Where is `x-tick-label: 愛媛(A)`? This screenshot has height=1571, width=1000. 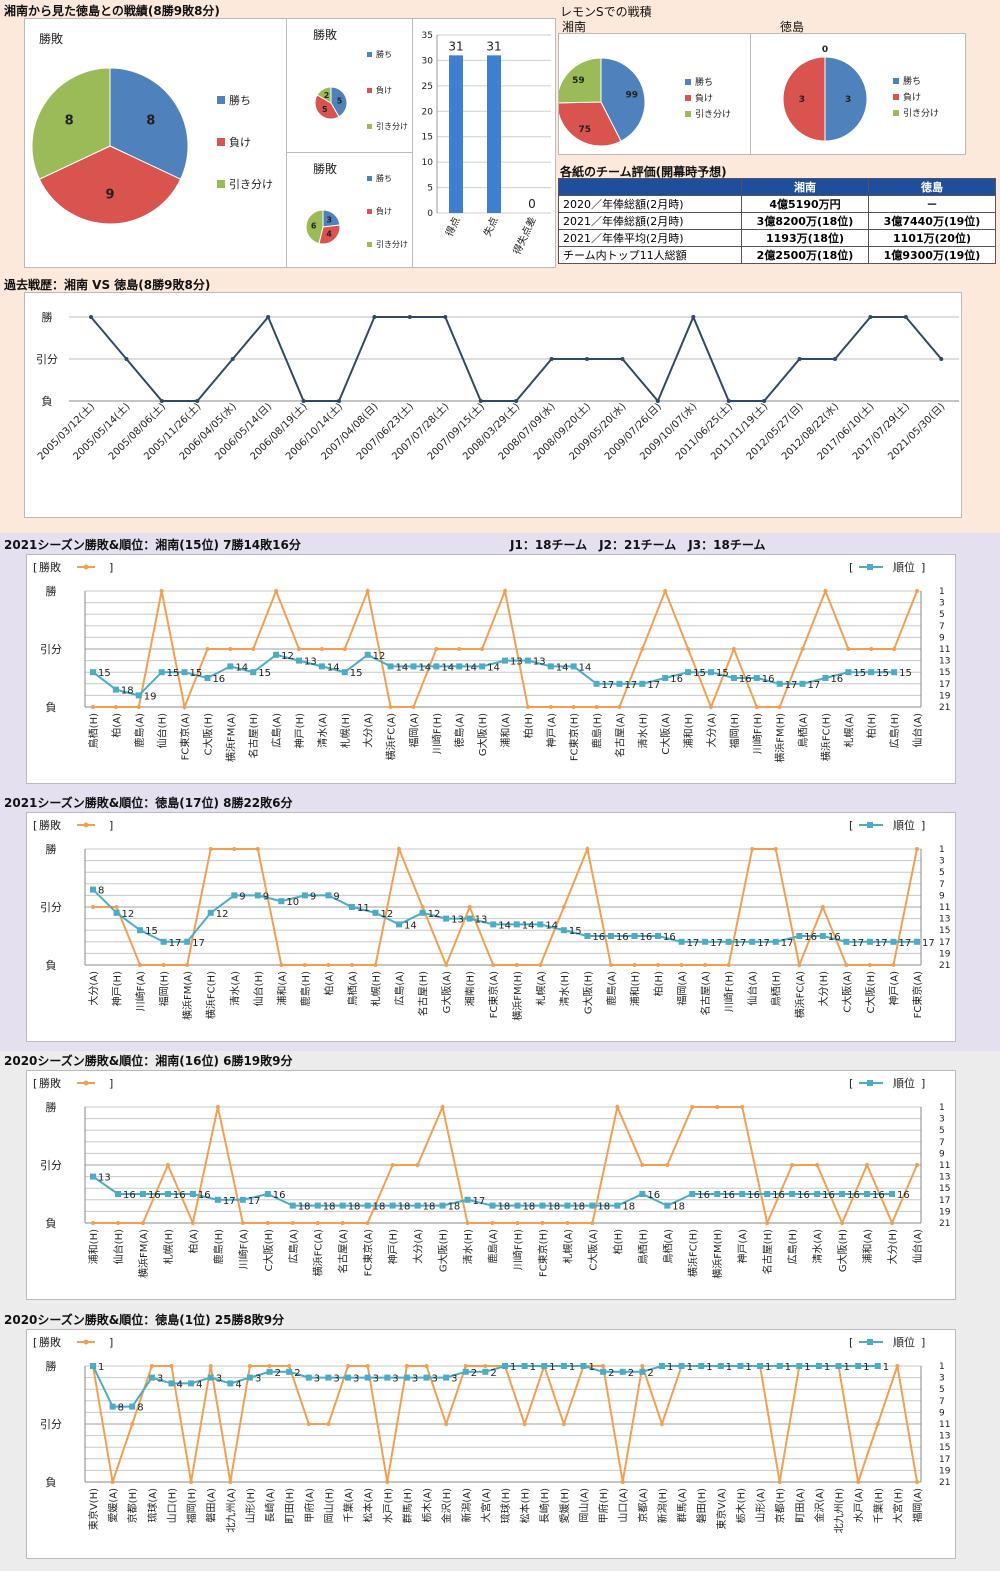
x-tick-label: 愛媛(A) is located at coordinates (113, 1505).